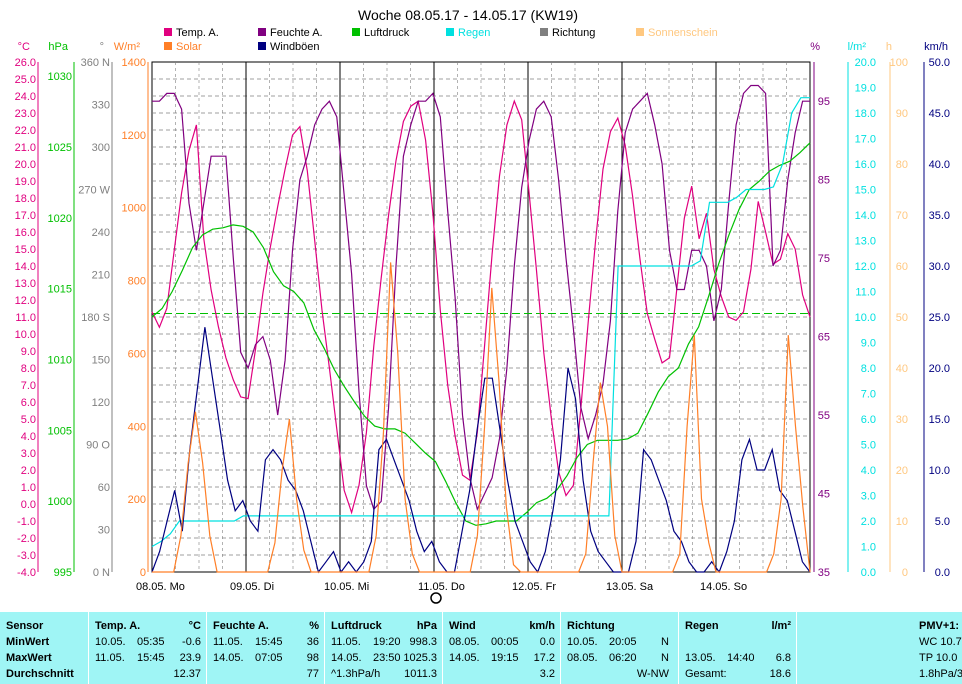 This screenshot has height=684, width=962. What do you see at coordinates (868, 471) in the screenshot?
I see `rain-tick-16: 4.0` at bounding box center [868, 471].